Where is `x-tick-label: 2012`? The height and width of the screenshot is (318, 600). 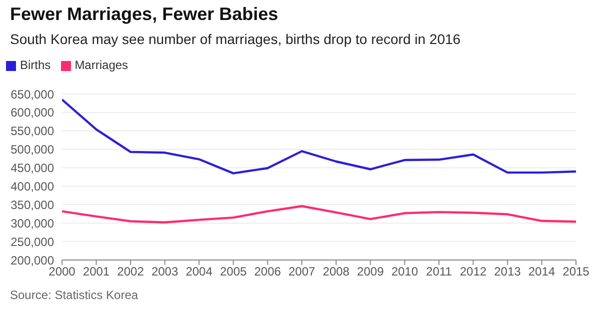 x-tick-label: 2012 is located at coordinates (473, 271).